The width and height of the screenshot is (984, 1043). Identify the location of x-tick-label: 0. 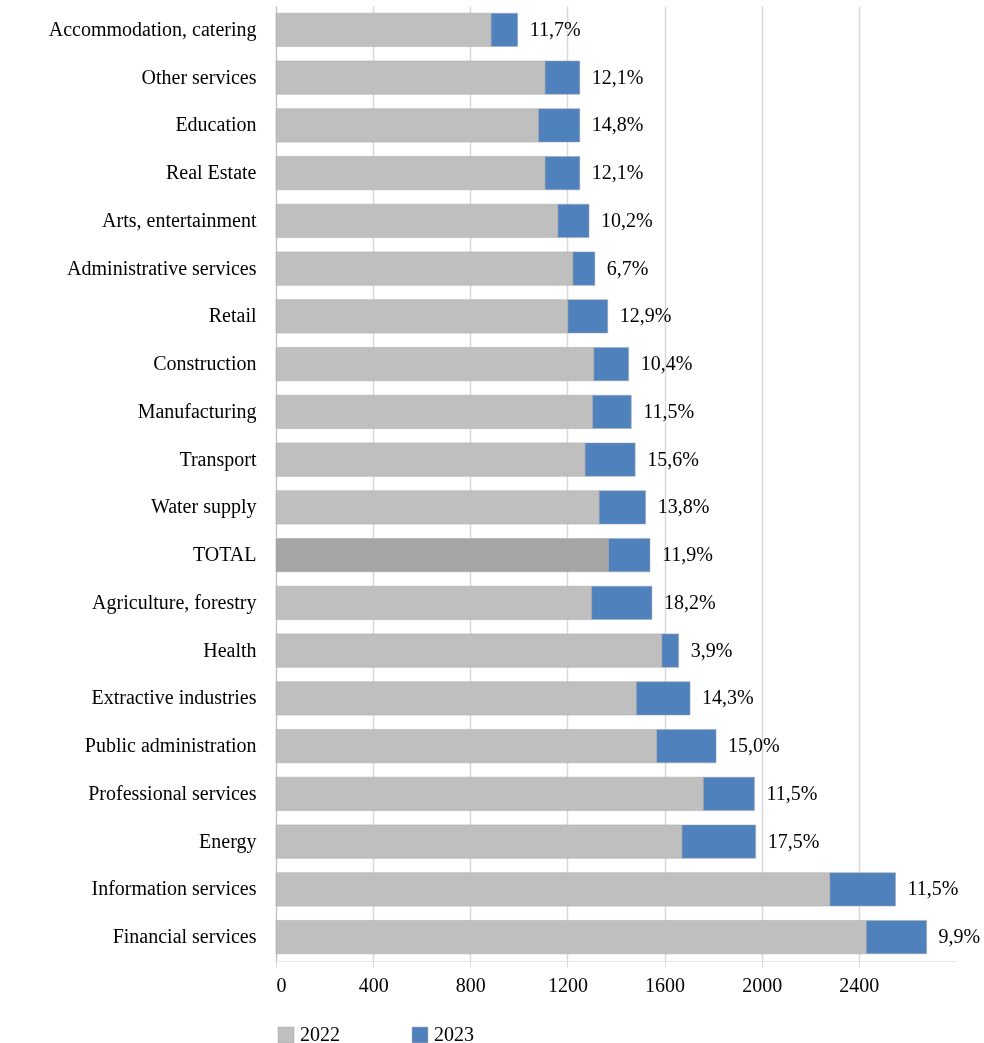
(281, 984).